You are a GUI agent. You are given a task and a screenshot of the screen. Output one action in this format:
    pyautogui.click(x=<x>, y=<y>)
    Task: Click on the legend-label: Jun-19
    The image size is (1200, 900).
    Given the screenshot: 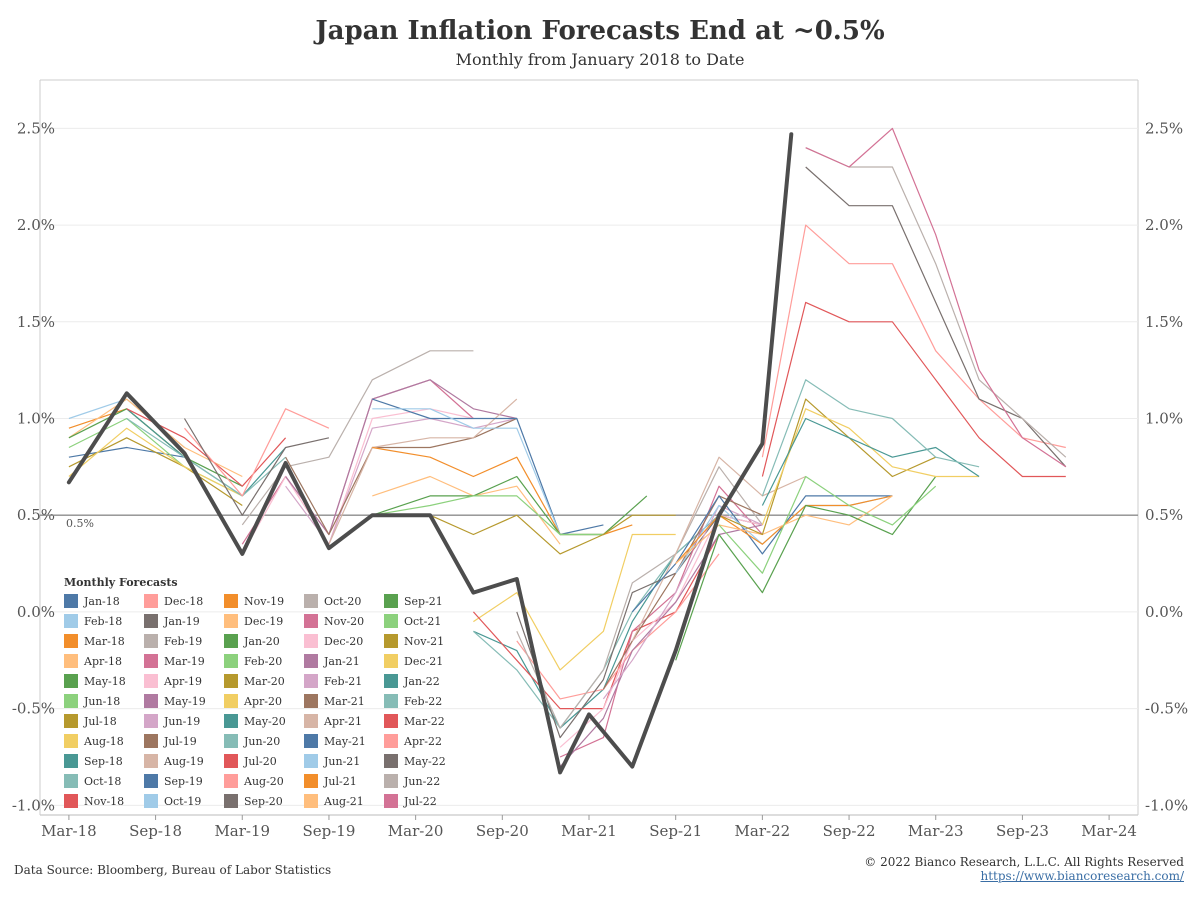 What is the action you would take?
    pyautogui.click(x=182, y=721)
    